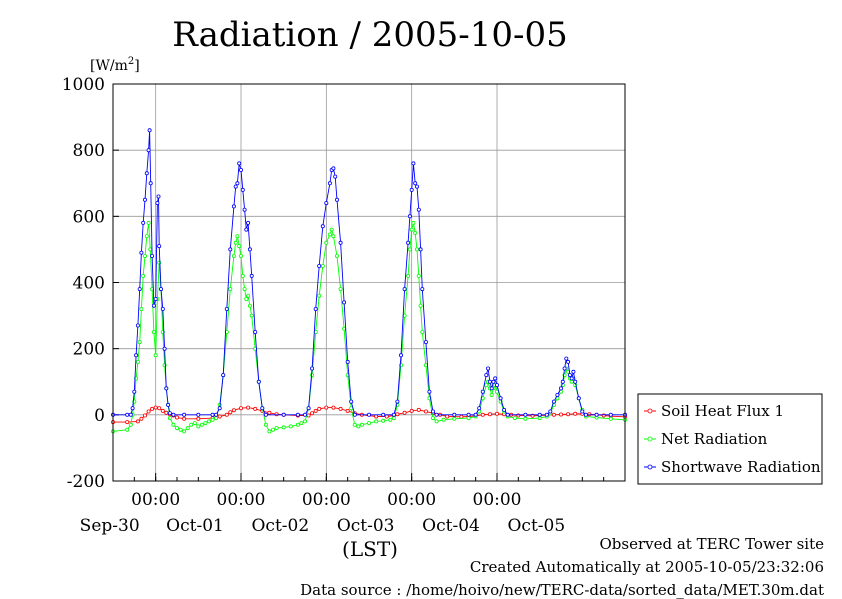 The height and width of the screenshot is (599, 842). What do you see at coordinates (711, 544) in the screenshot?
I see `footer-site: Observed at TERC Tower site` at bounding box center [711, 544].